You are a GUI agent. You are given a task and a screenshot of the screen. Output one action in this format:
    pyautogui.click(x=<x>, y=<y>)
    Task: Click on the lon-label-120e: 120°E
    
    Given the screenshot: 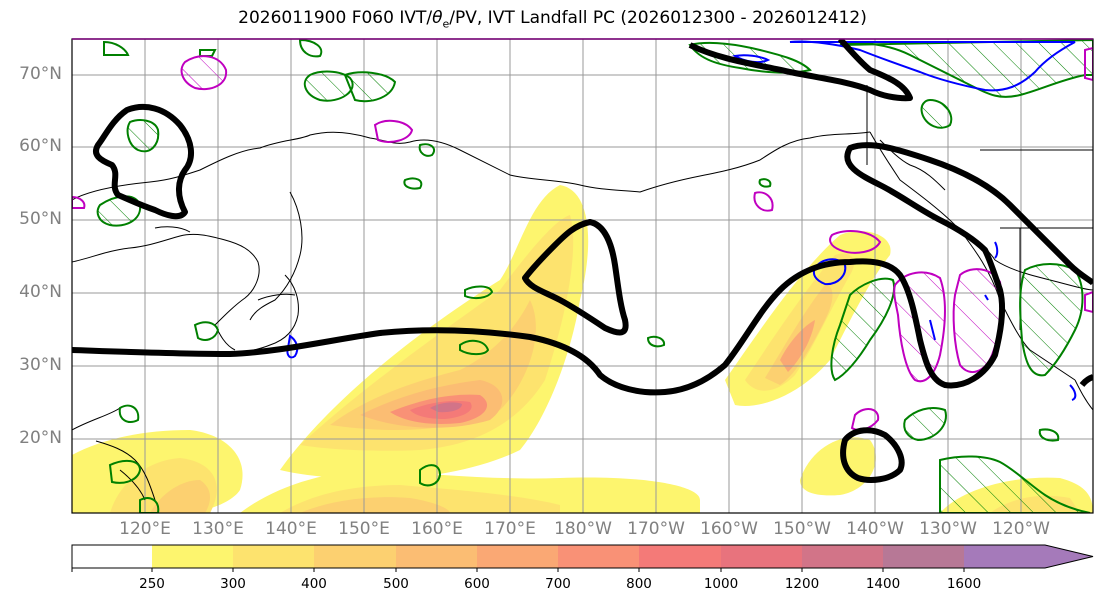 What is the action you would take?
    pyautogui.click(x=145, y=529)
    